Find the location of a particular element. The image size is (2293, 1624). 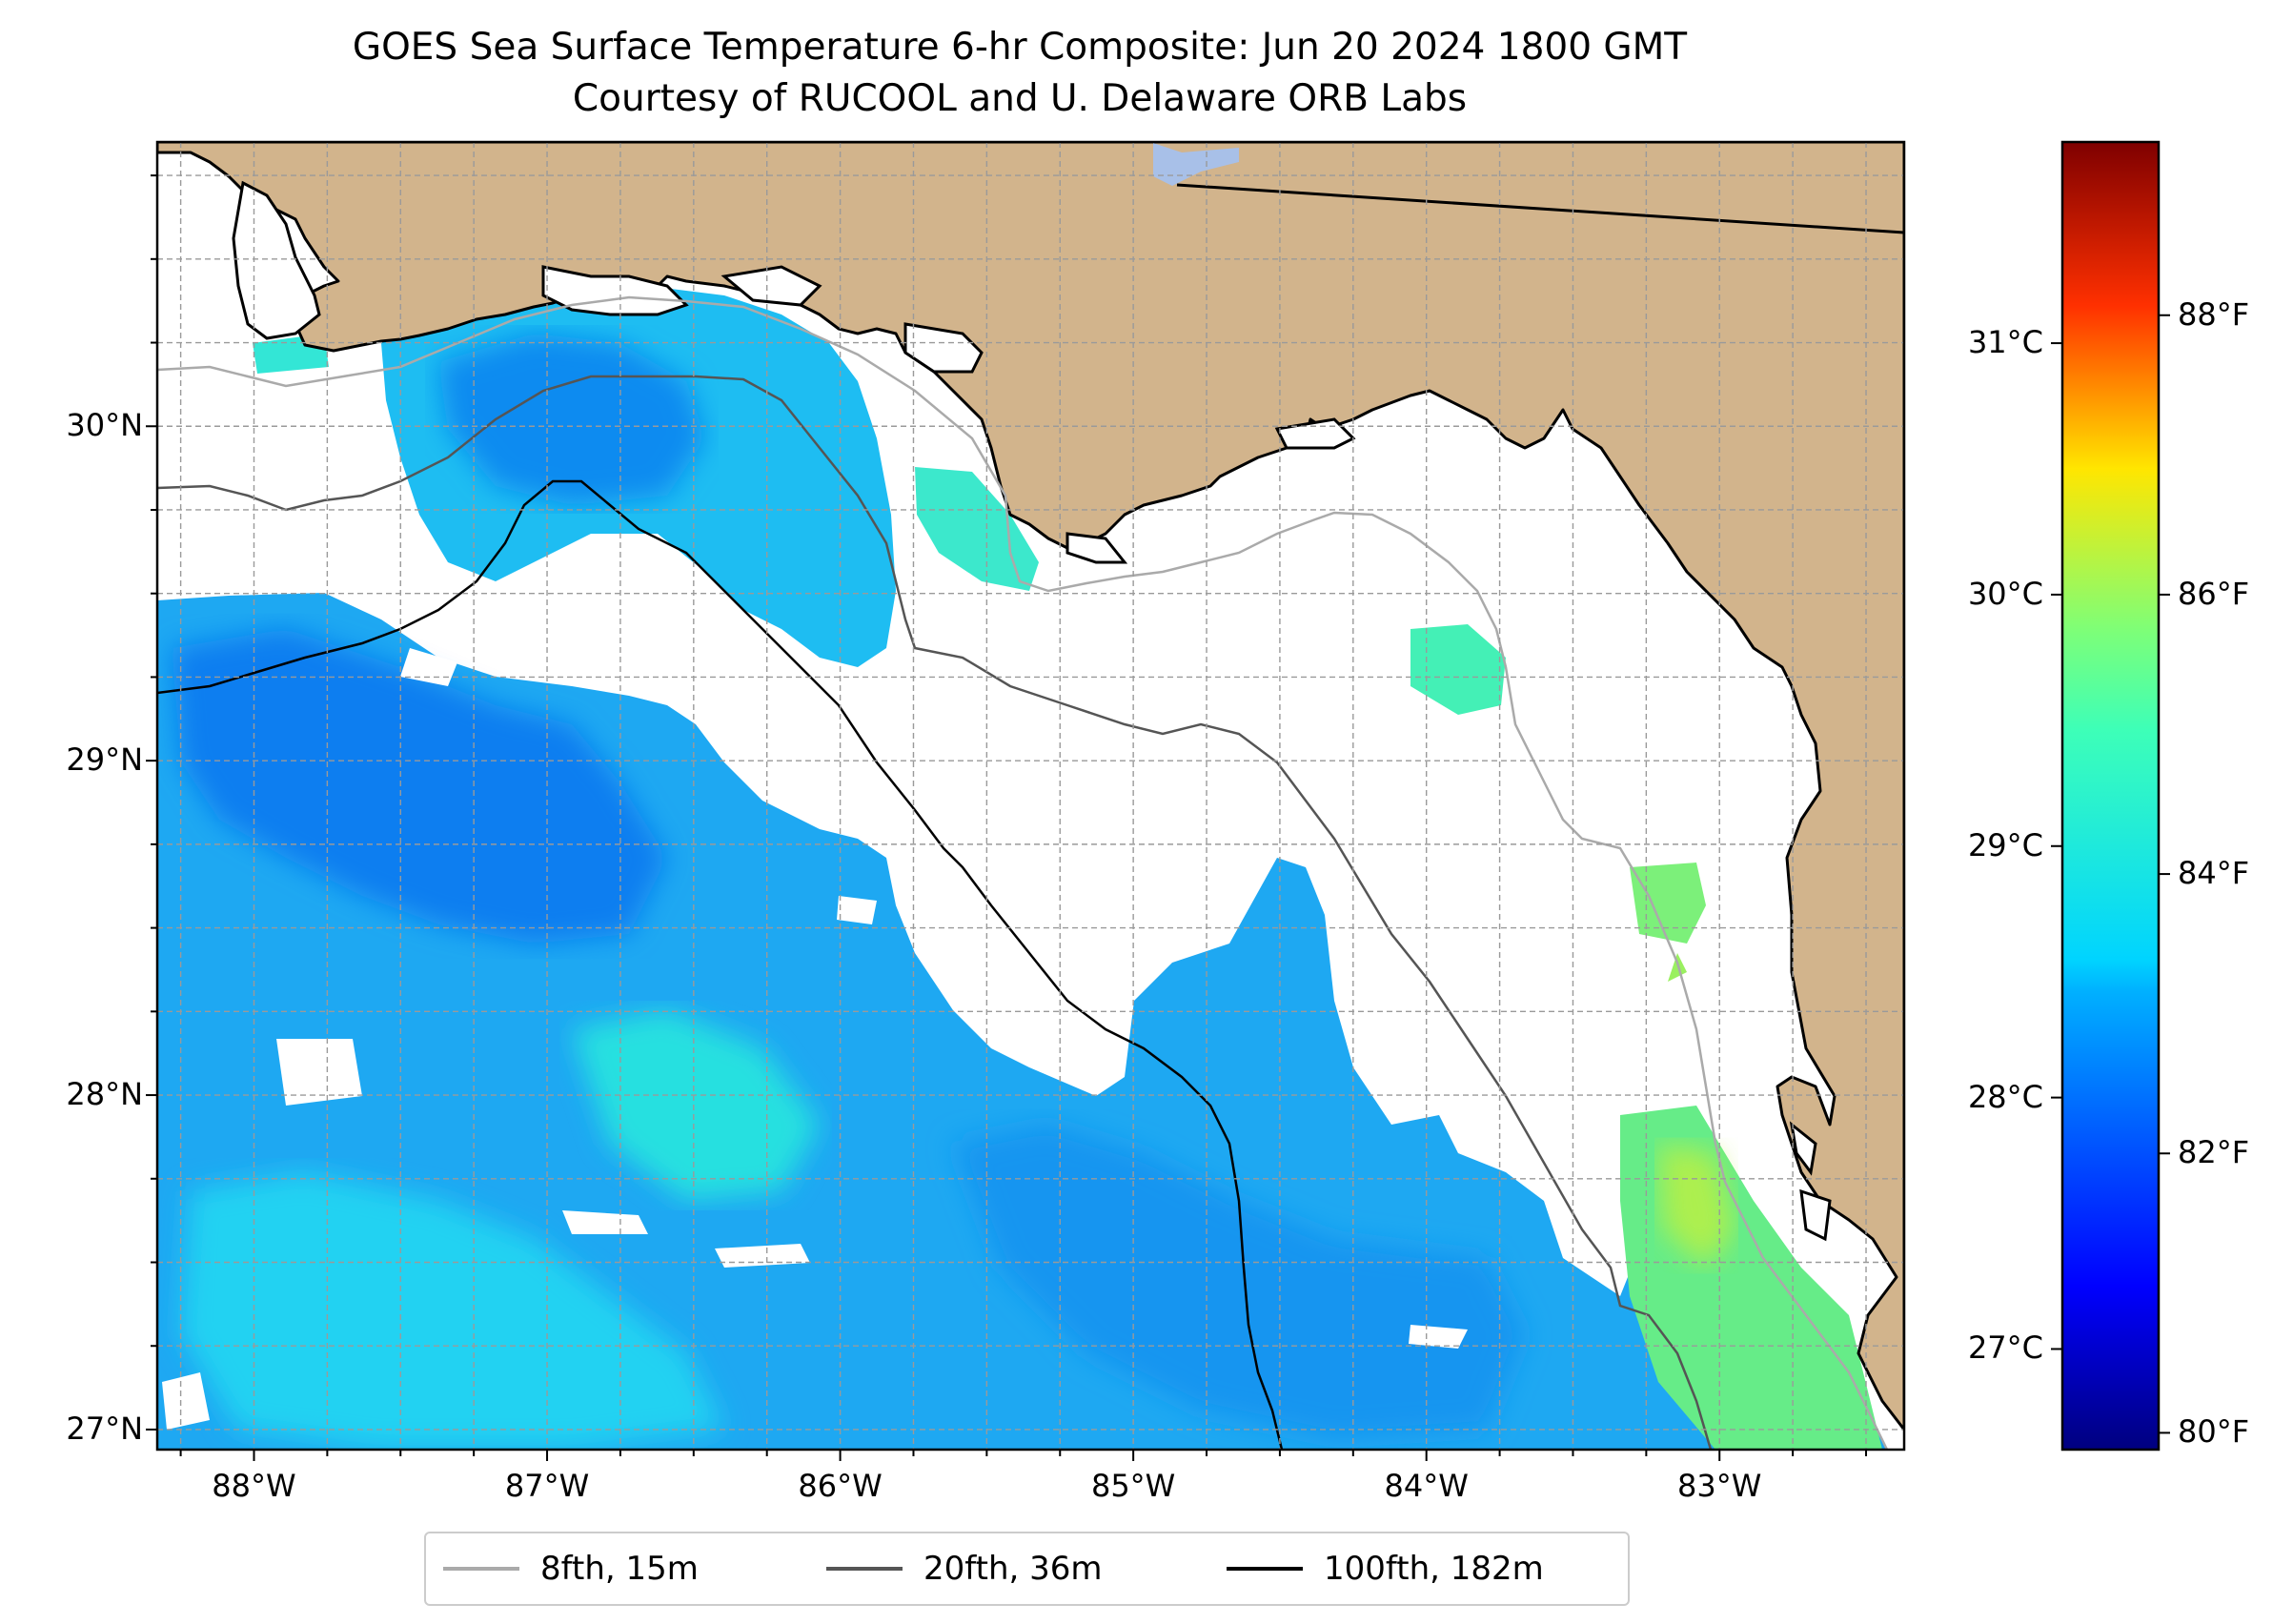

celsius-tick-label: 27°C is located at coordinates (2005, 1348).